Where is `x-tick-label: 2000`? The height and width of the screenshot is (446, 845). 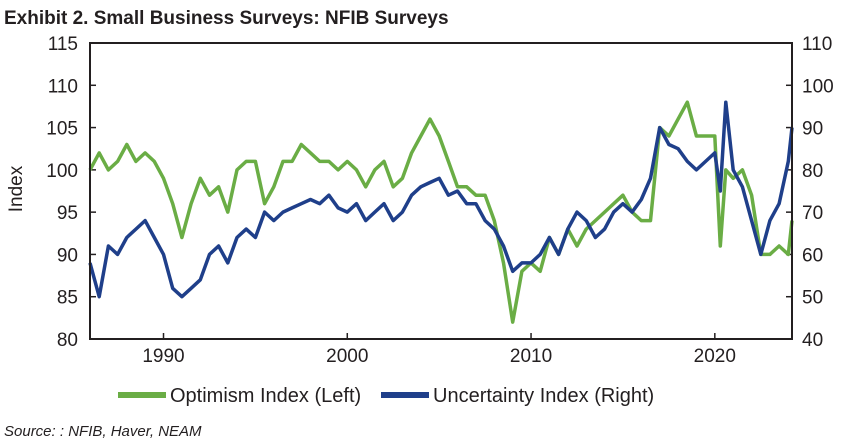 x-tick-label: 2000 is located at coordinates (347, 356).